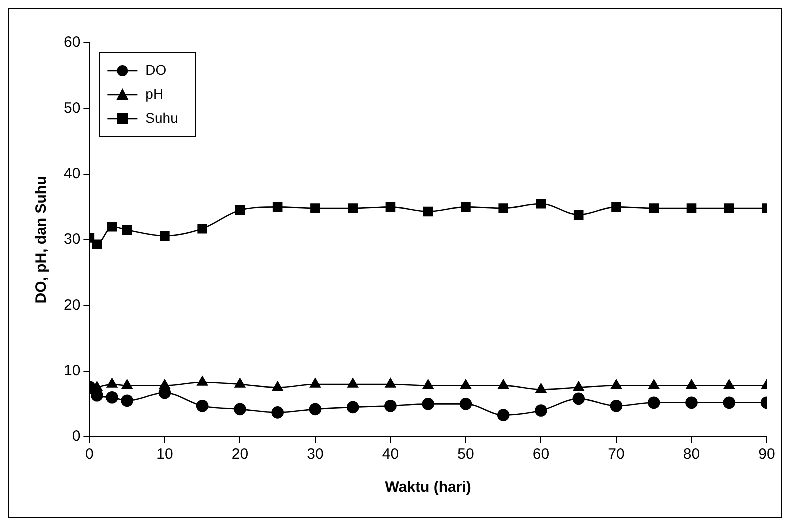 Image resolution: width=790 pixels, height=526 pixels. Describe the element at coordinates (541, 455) in the screenshot. I see `x-tick-label: 60` at that location.